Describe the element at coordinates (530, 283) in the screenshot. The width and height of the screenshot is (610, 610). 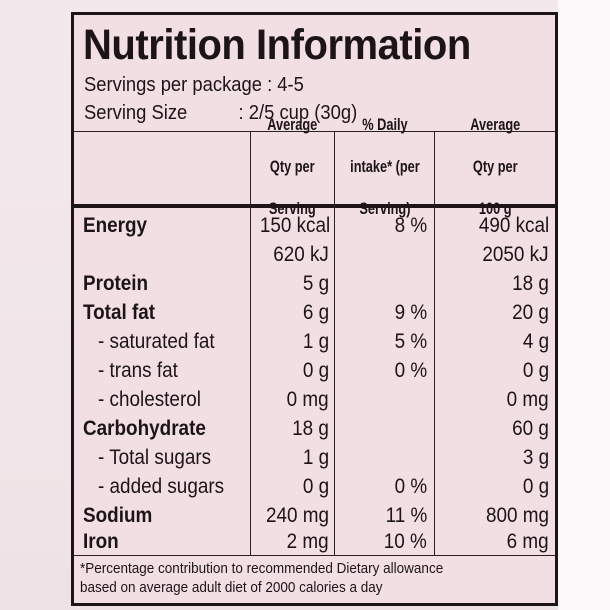
I see `per-100g-value: 18 g` at that location.